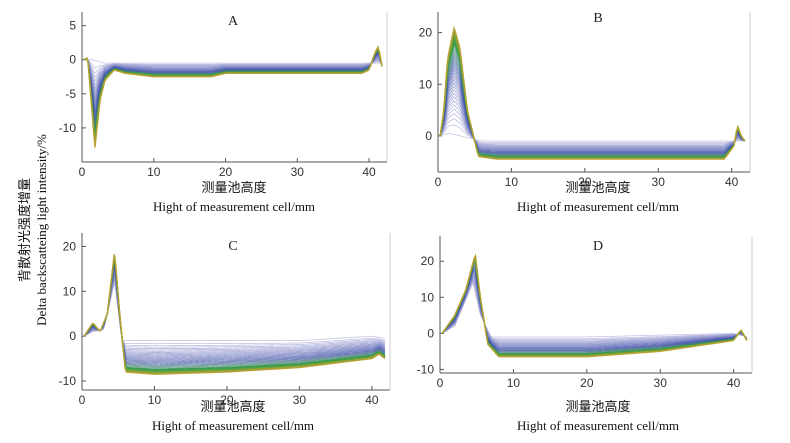 Image resolution: width=790 pixels, height=443 pixels. I want to click on y-label-cn: 背散射光强度增量, so click(24, 230).